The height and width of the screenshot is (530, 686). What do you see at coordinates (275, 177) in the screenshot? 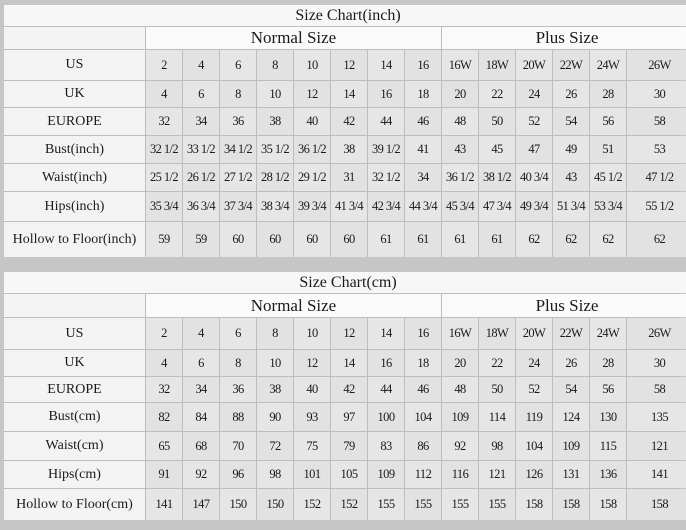
I see `size-cell: 28 1/2` at bounding box center [275, 177].